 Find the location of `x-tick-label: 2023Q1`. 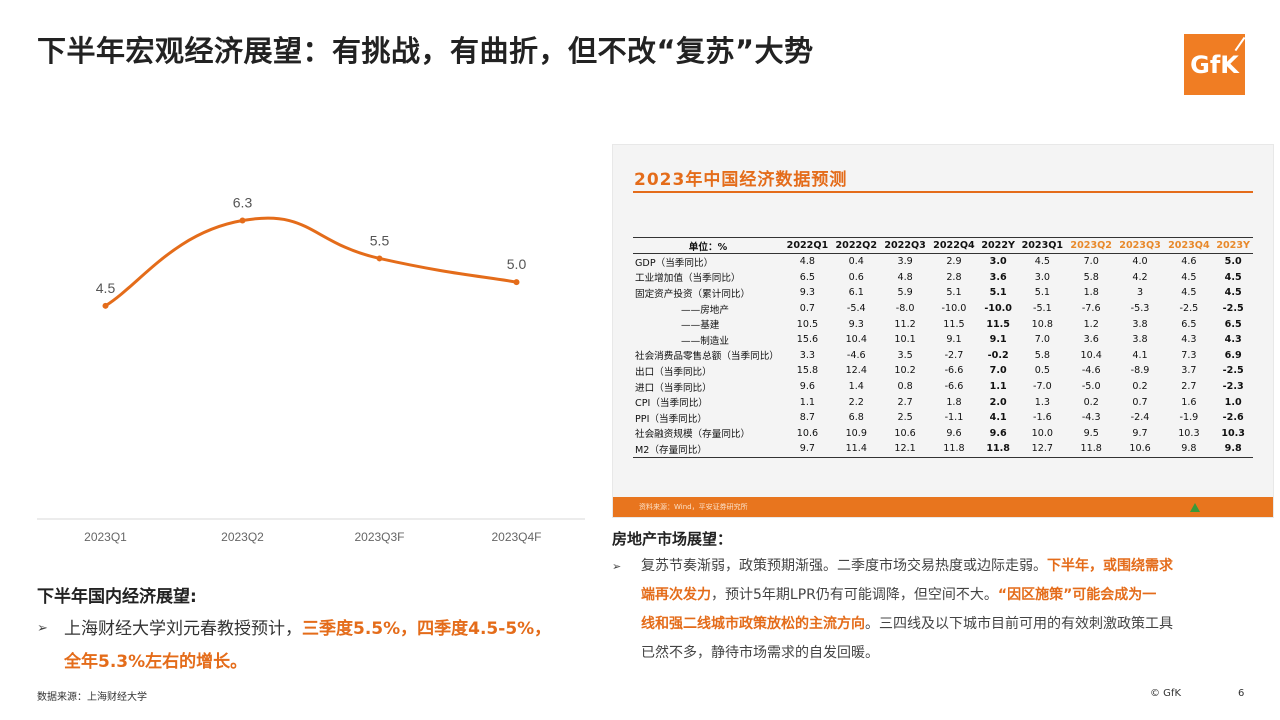

x-tick-label: 2023Q1 is located at coordinates (105, 537).